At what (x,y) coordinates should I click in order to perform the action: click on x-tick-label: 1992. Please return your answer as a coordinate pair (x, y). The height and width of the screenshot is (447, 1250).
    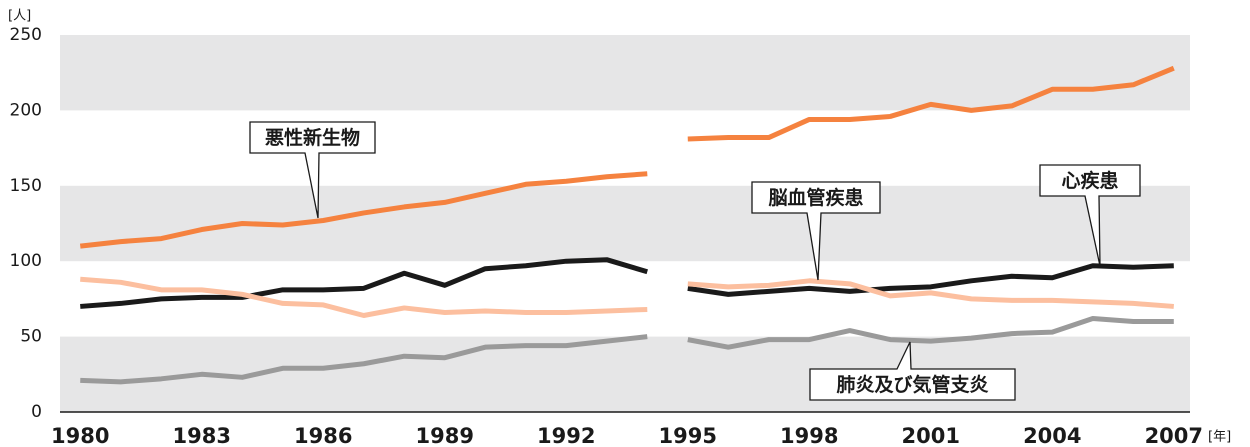
    Looking at the image, I should click on (566, 435).